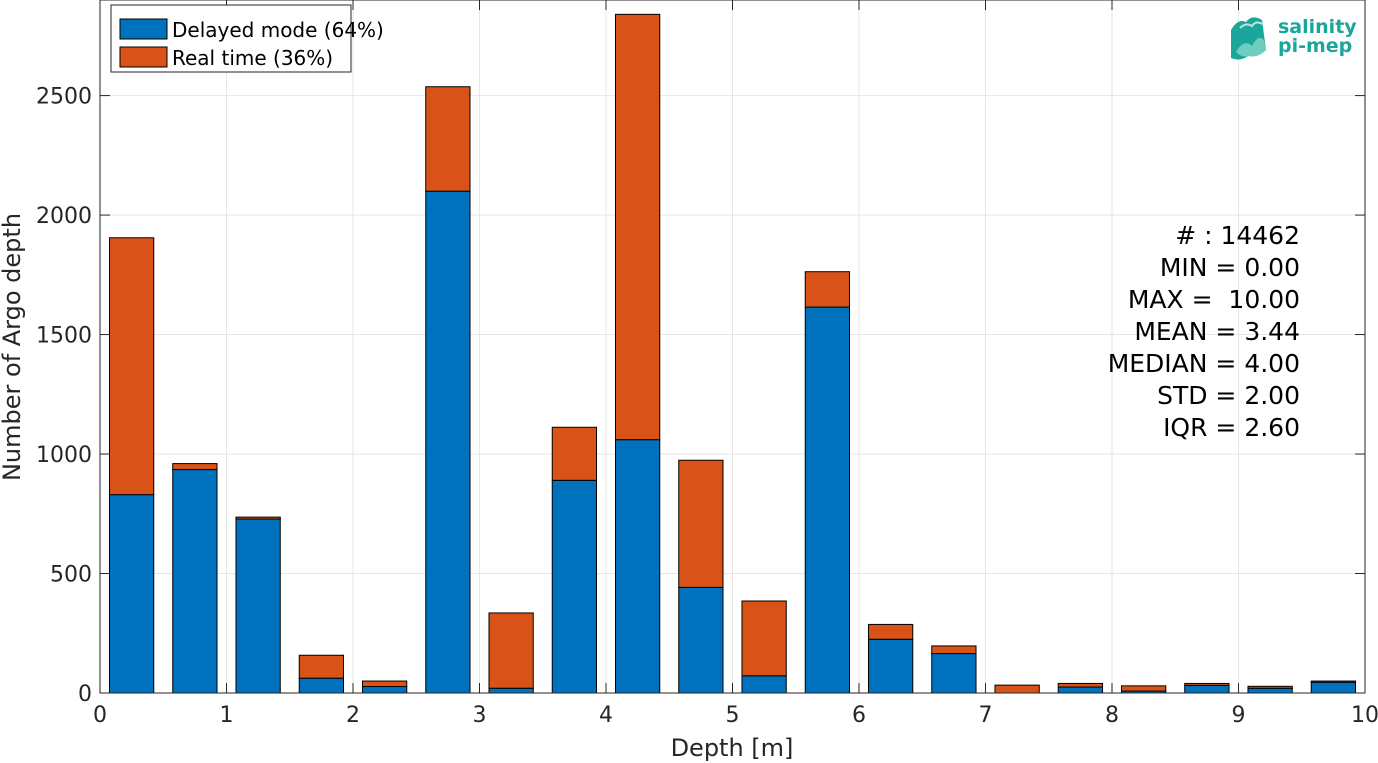 This screenshot has width=1378, height=763. I want to click on legend: Delayed mode (64%) Real time (36%), so click(247, 38).